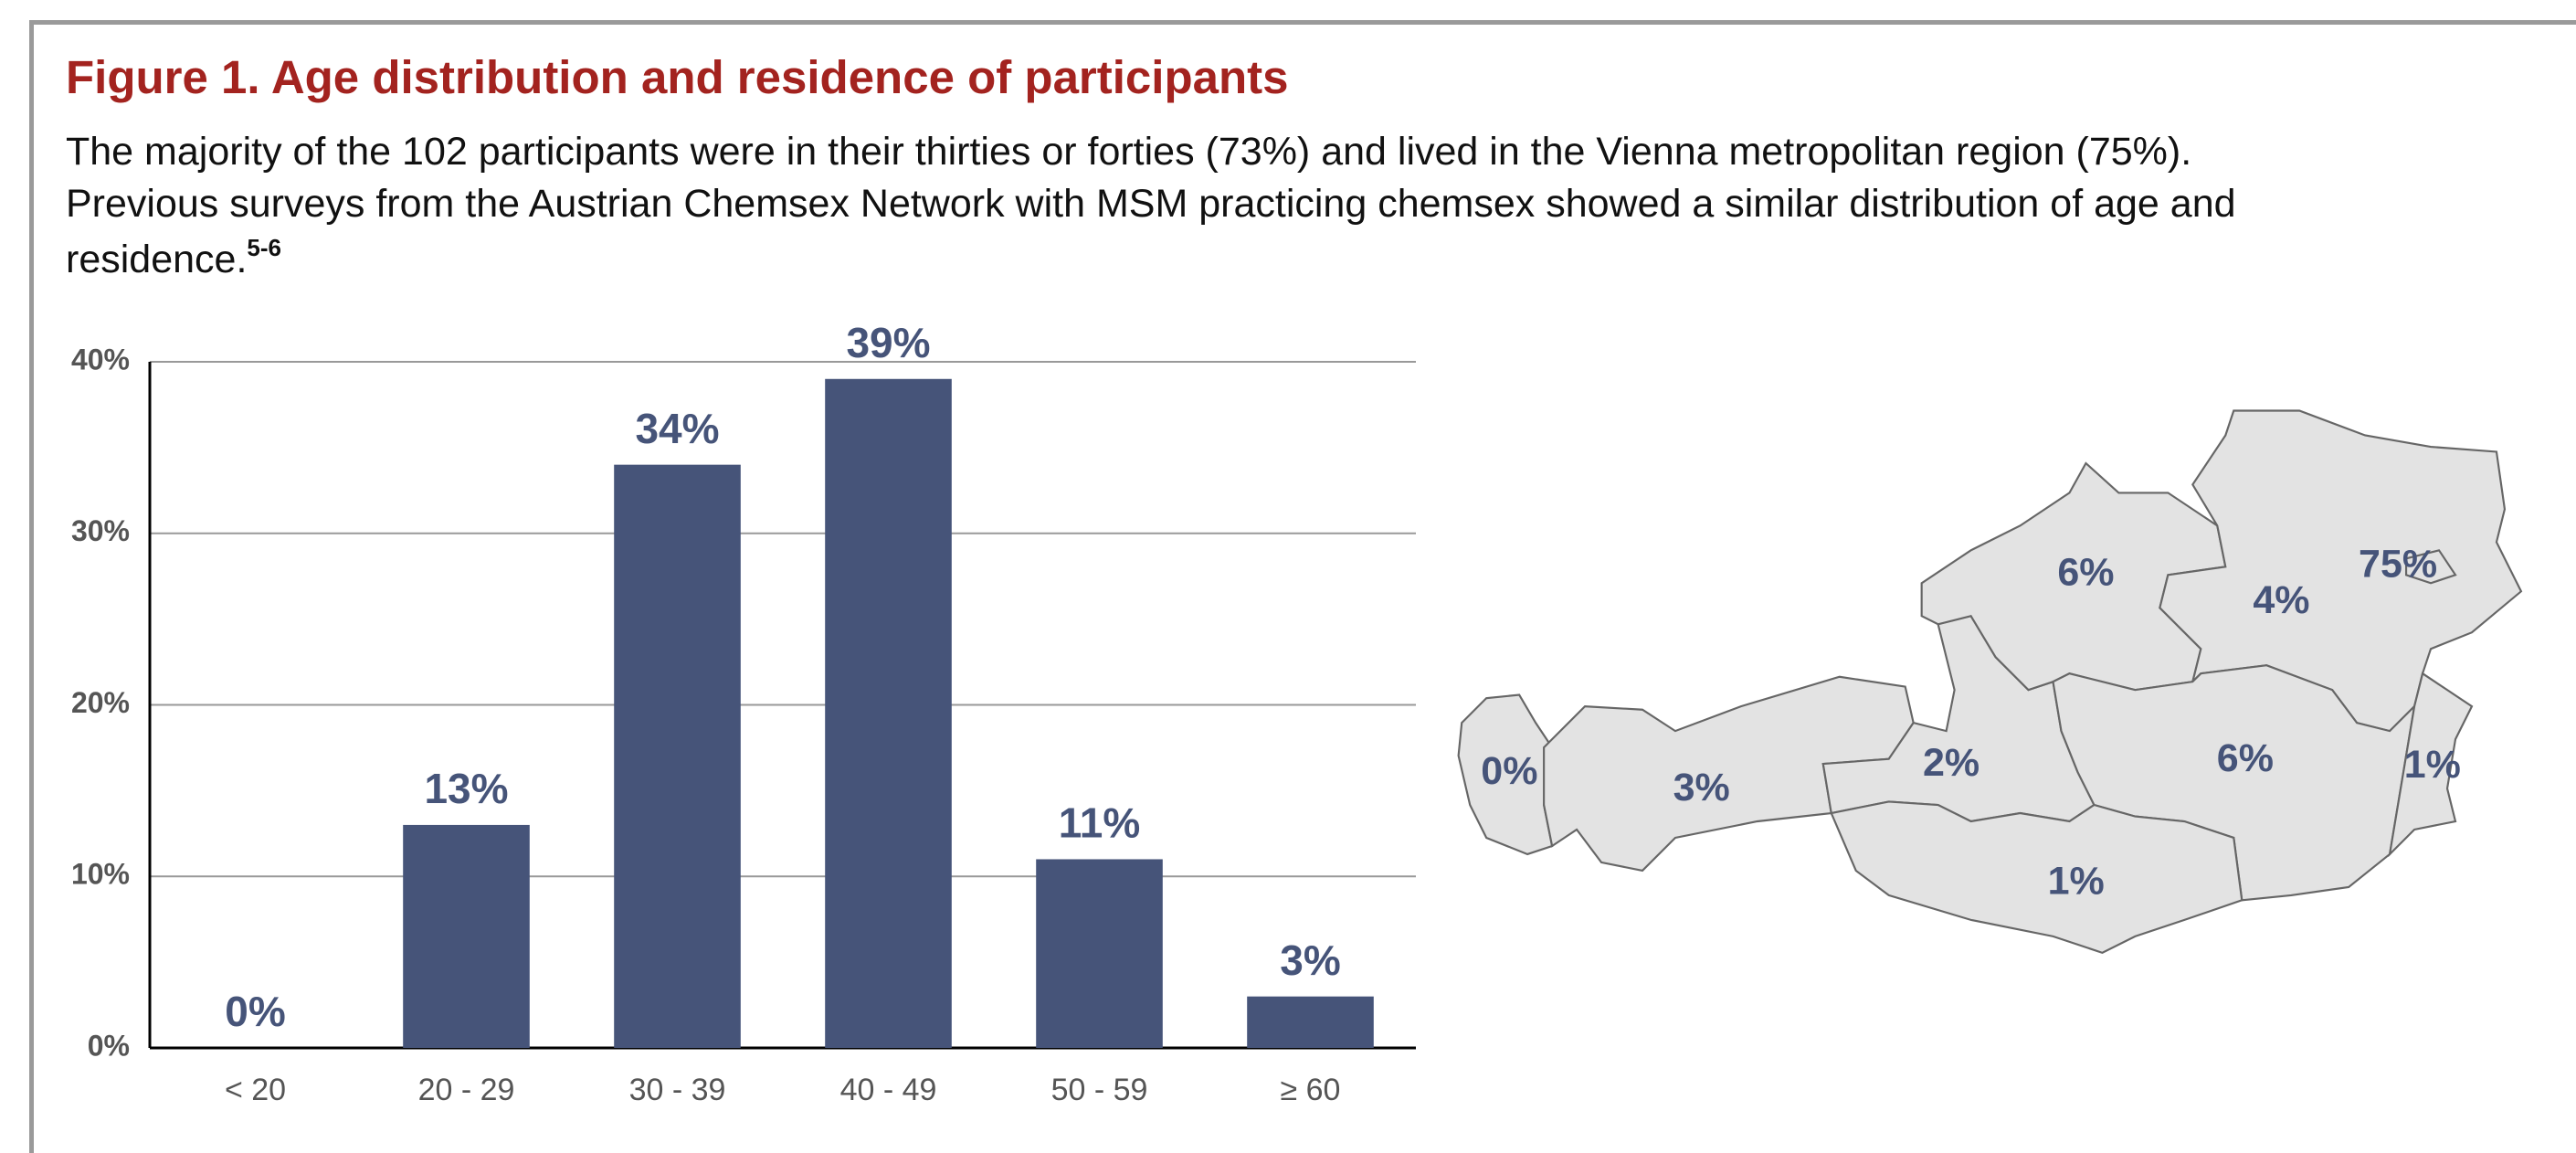 The image size is (2576, 1153). I want to click on x-tick-label: 50 - 59, so click(1100, 1090).